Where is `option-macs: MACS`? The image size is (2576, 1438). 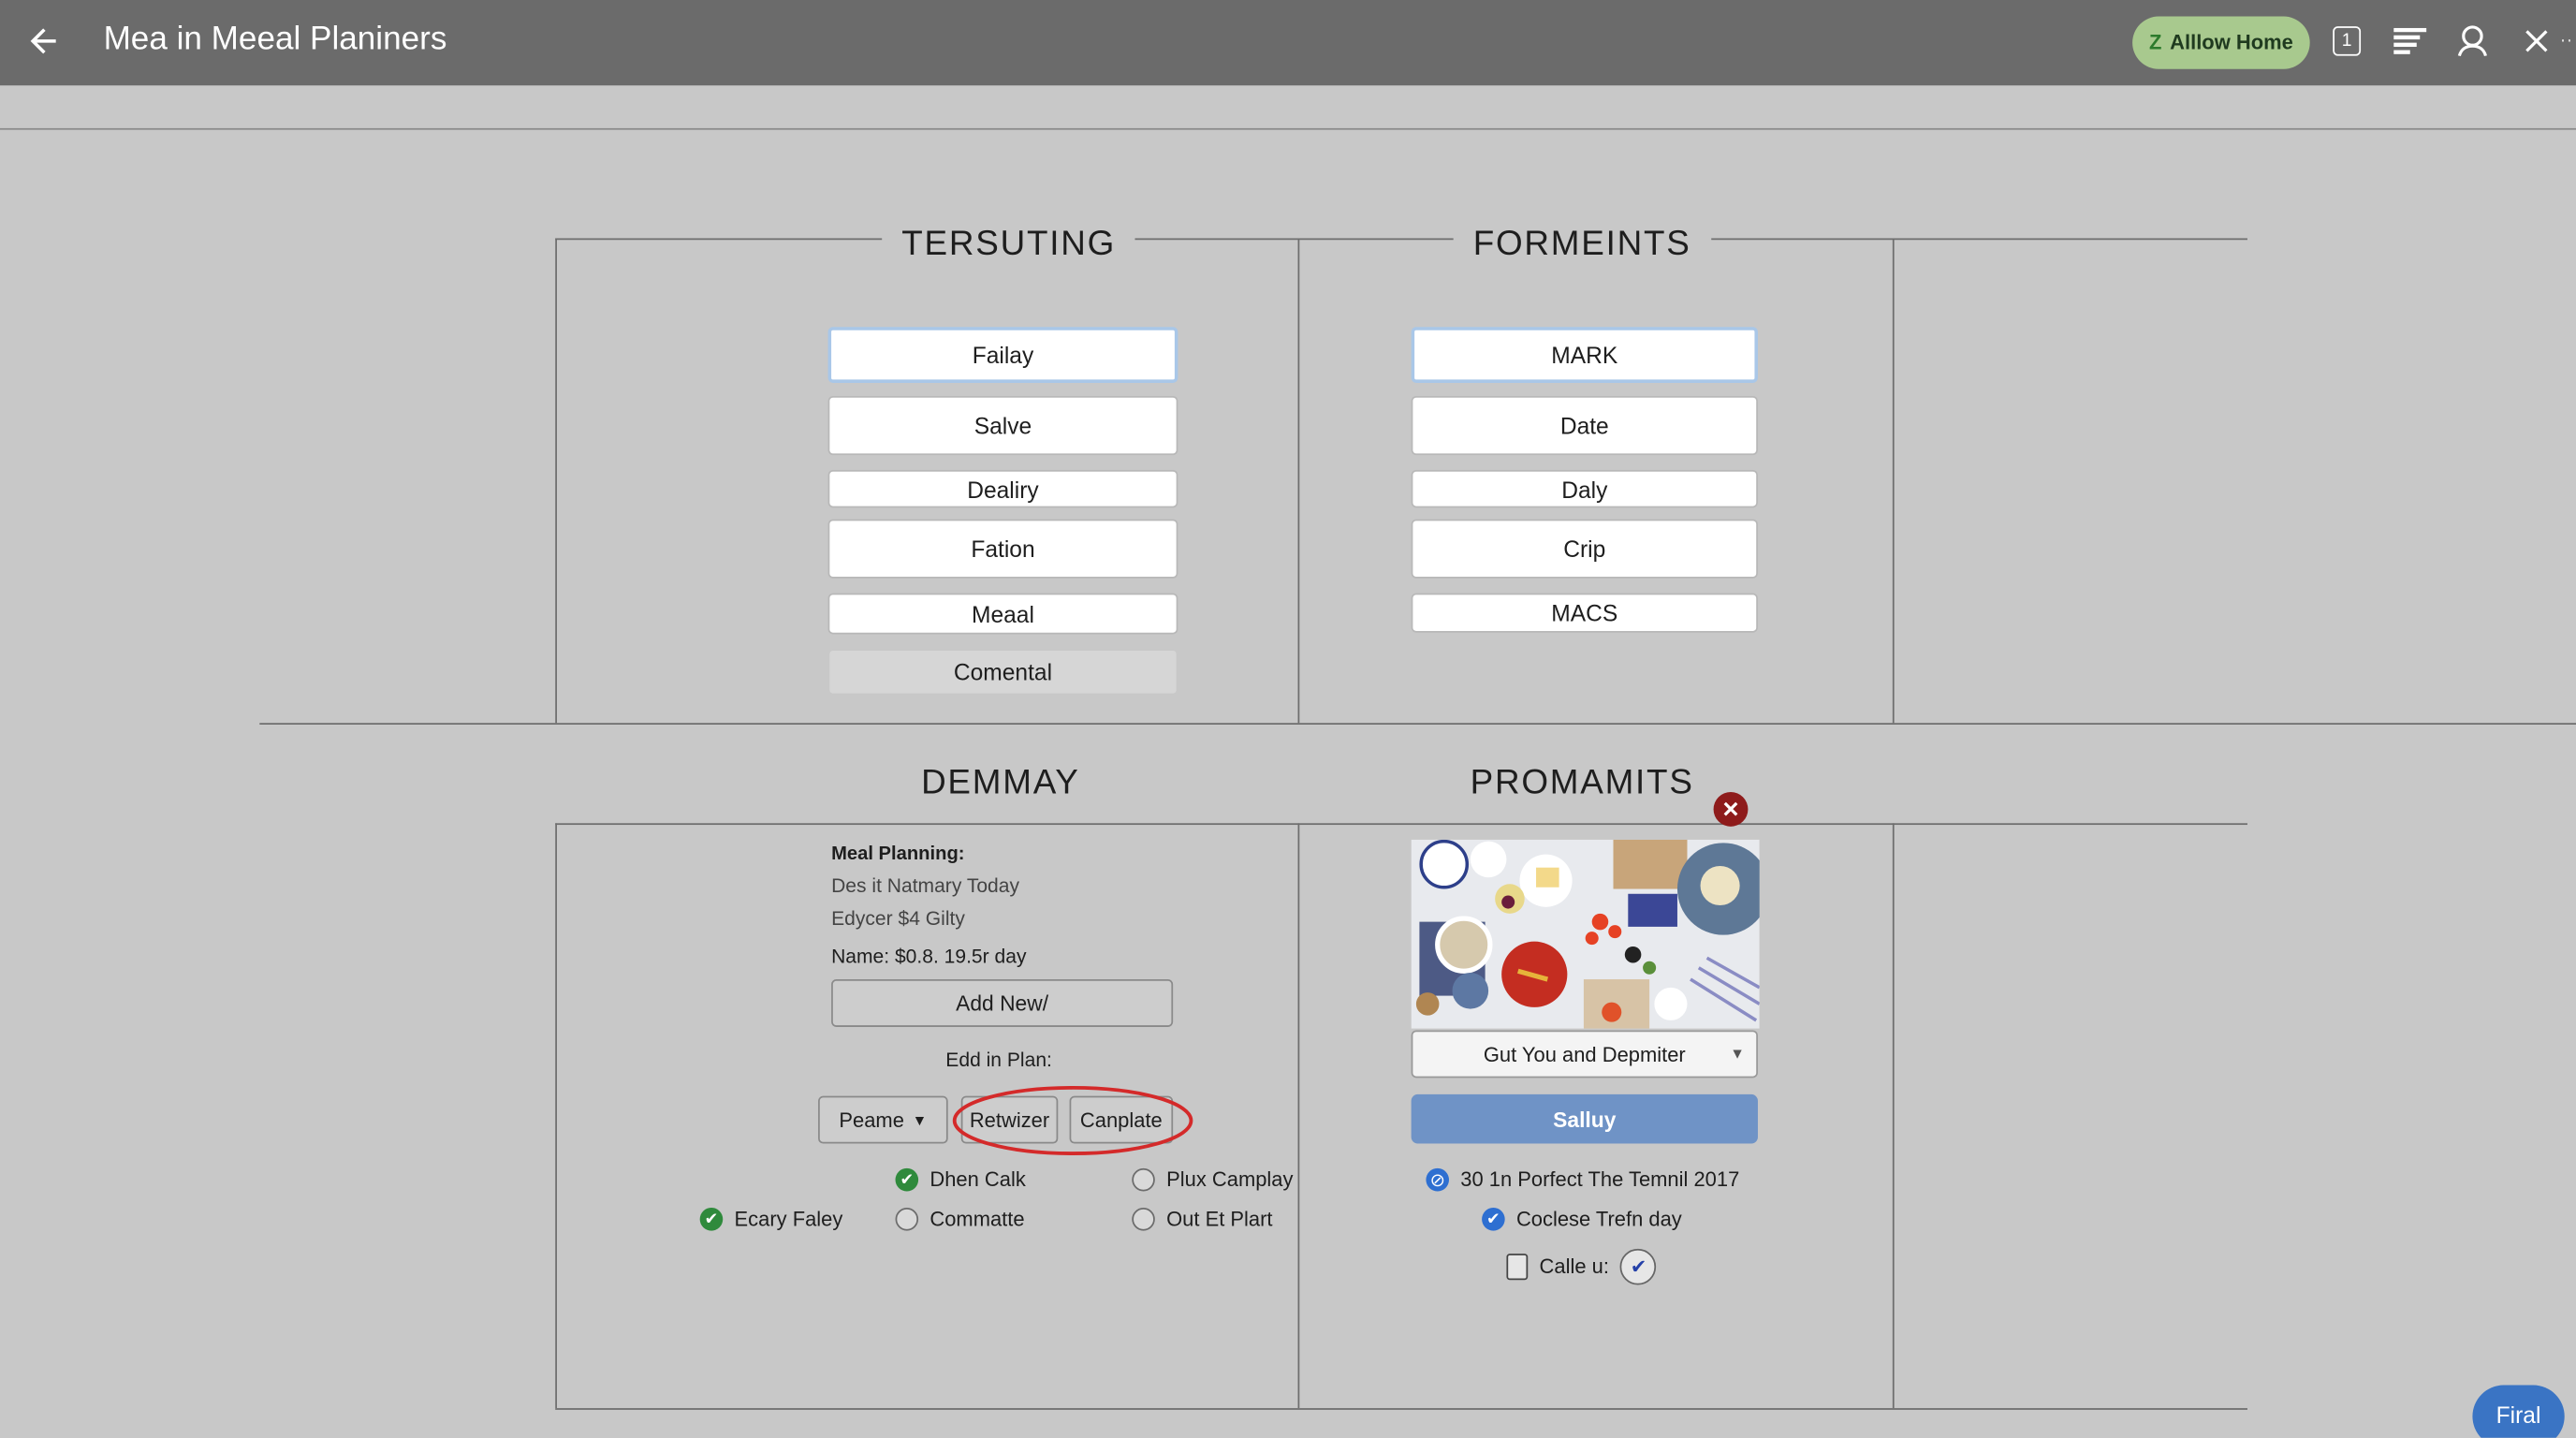 option-macs: MACS is located at coordinates (1584, 613).